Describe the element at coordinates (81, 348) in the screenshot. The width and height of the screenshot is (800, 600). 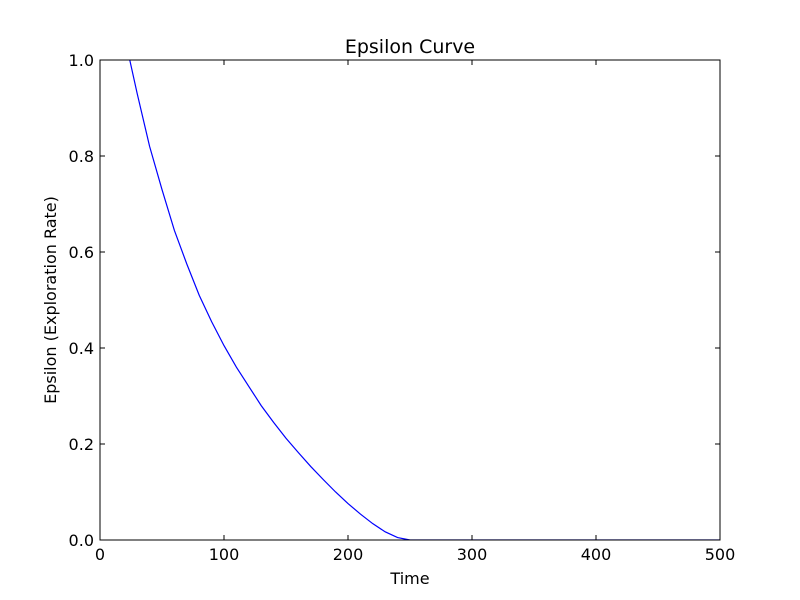
I see `y-tick-label: 0.4` at that location.